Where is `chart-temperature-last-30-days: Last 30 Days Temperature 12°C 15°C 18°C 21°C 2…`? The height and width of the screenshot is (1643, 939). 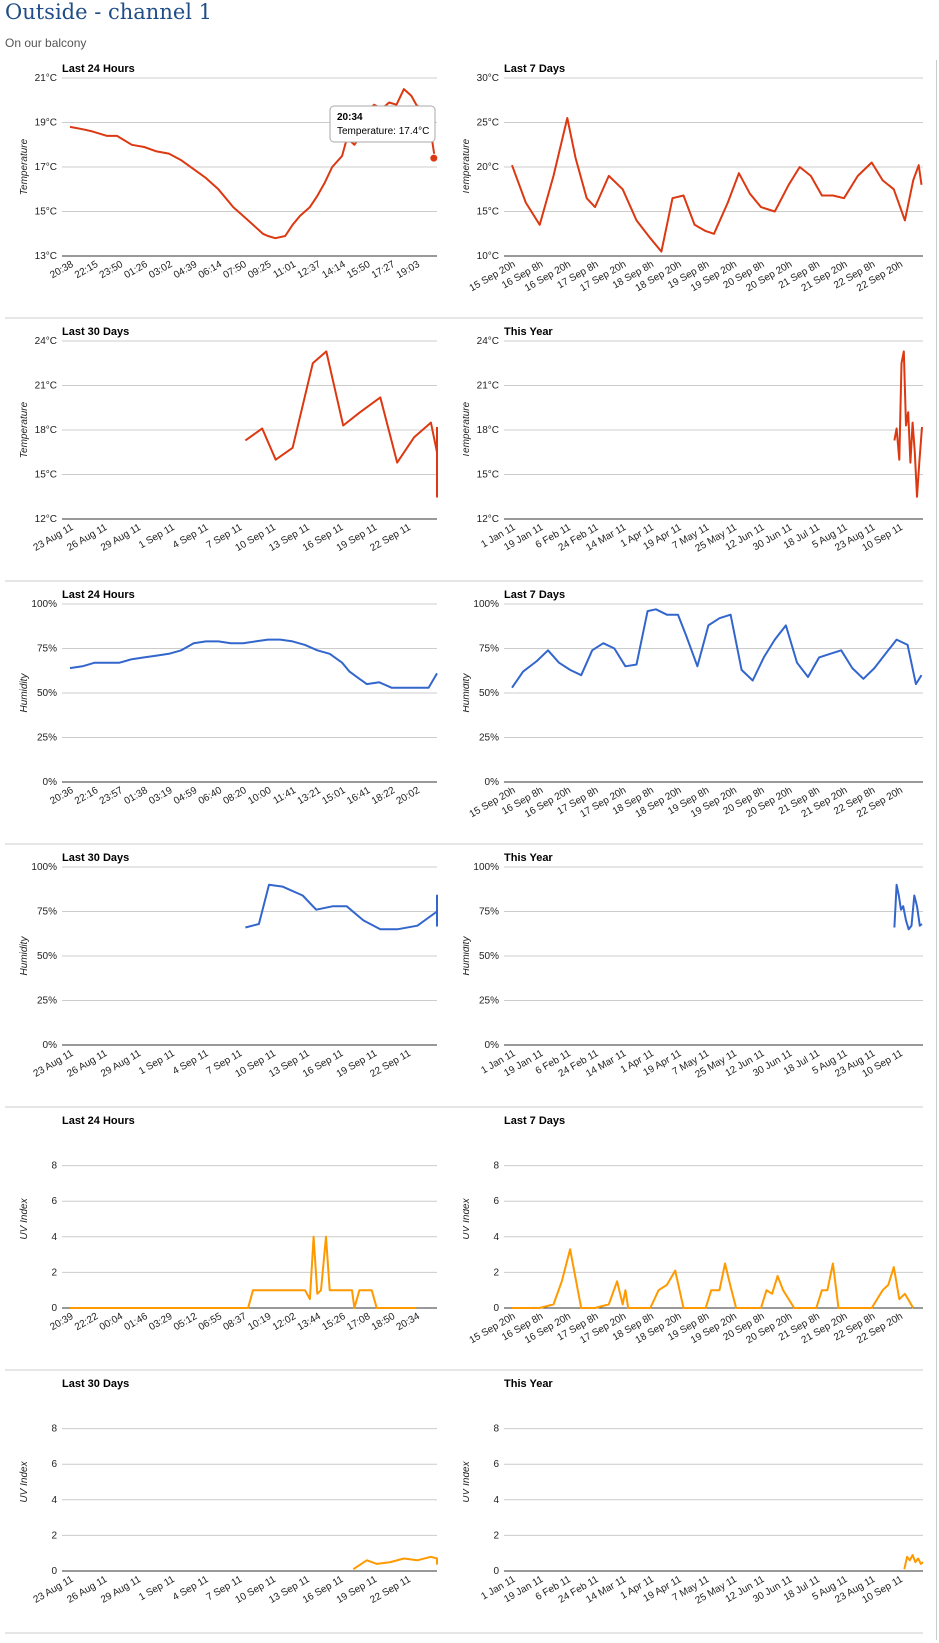 chart-temperature-last-30-days: Last 30 Days Temperature 12°C 15°C 18°C 21°C 2… is located at coordinates (234, 454).